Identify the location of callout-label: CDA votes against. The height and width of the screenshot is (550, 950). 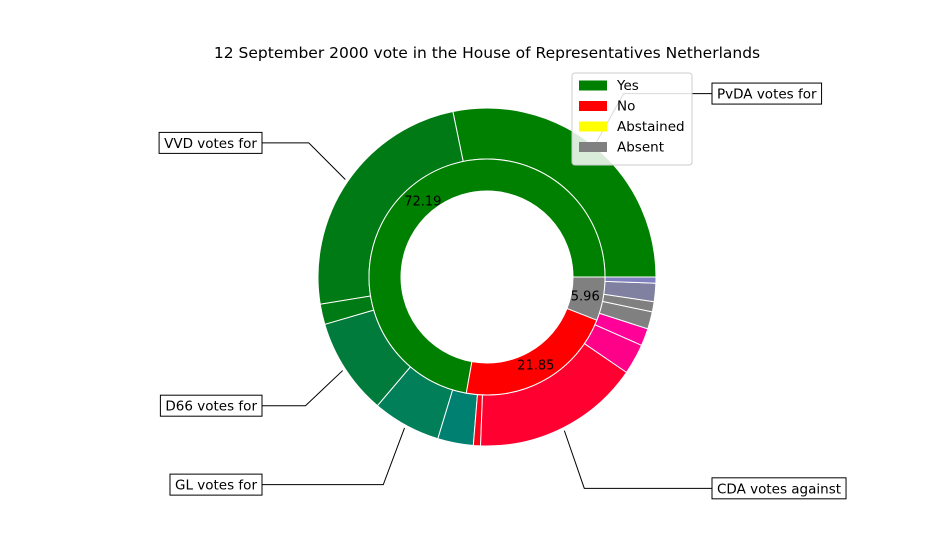
(779, 489).